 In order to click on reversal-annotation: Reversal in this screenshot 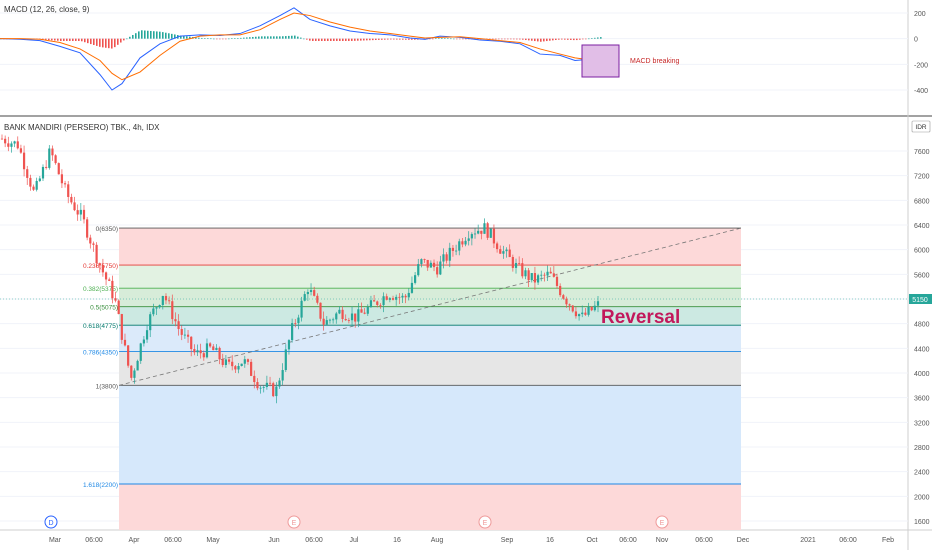, I will do `click(640, 317)`.